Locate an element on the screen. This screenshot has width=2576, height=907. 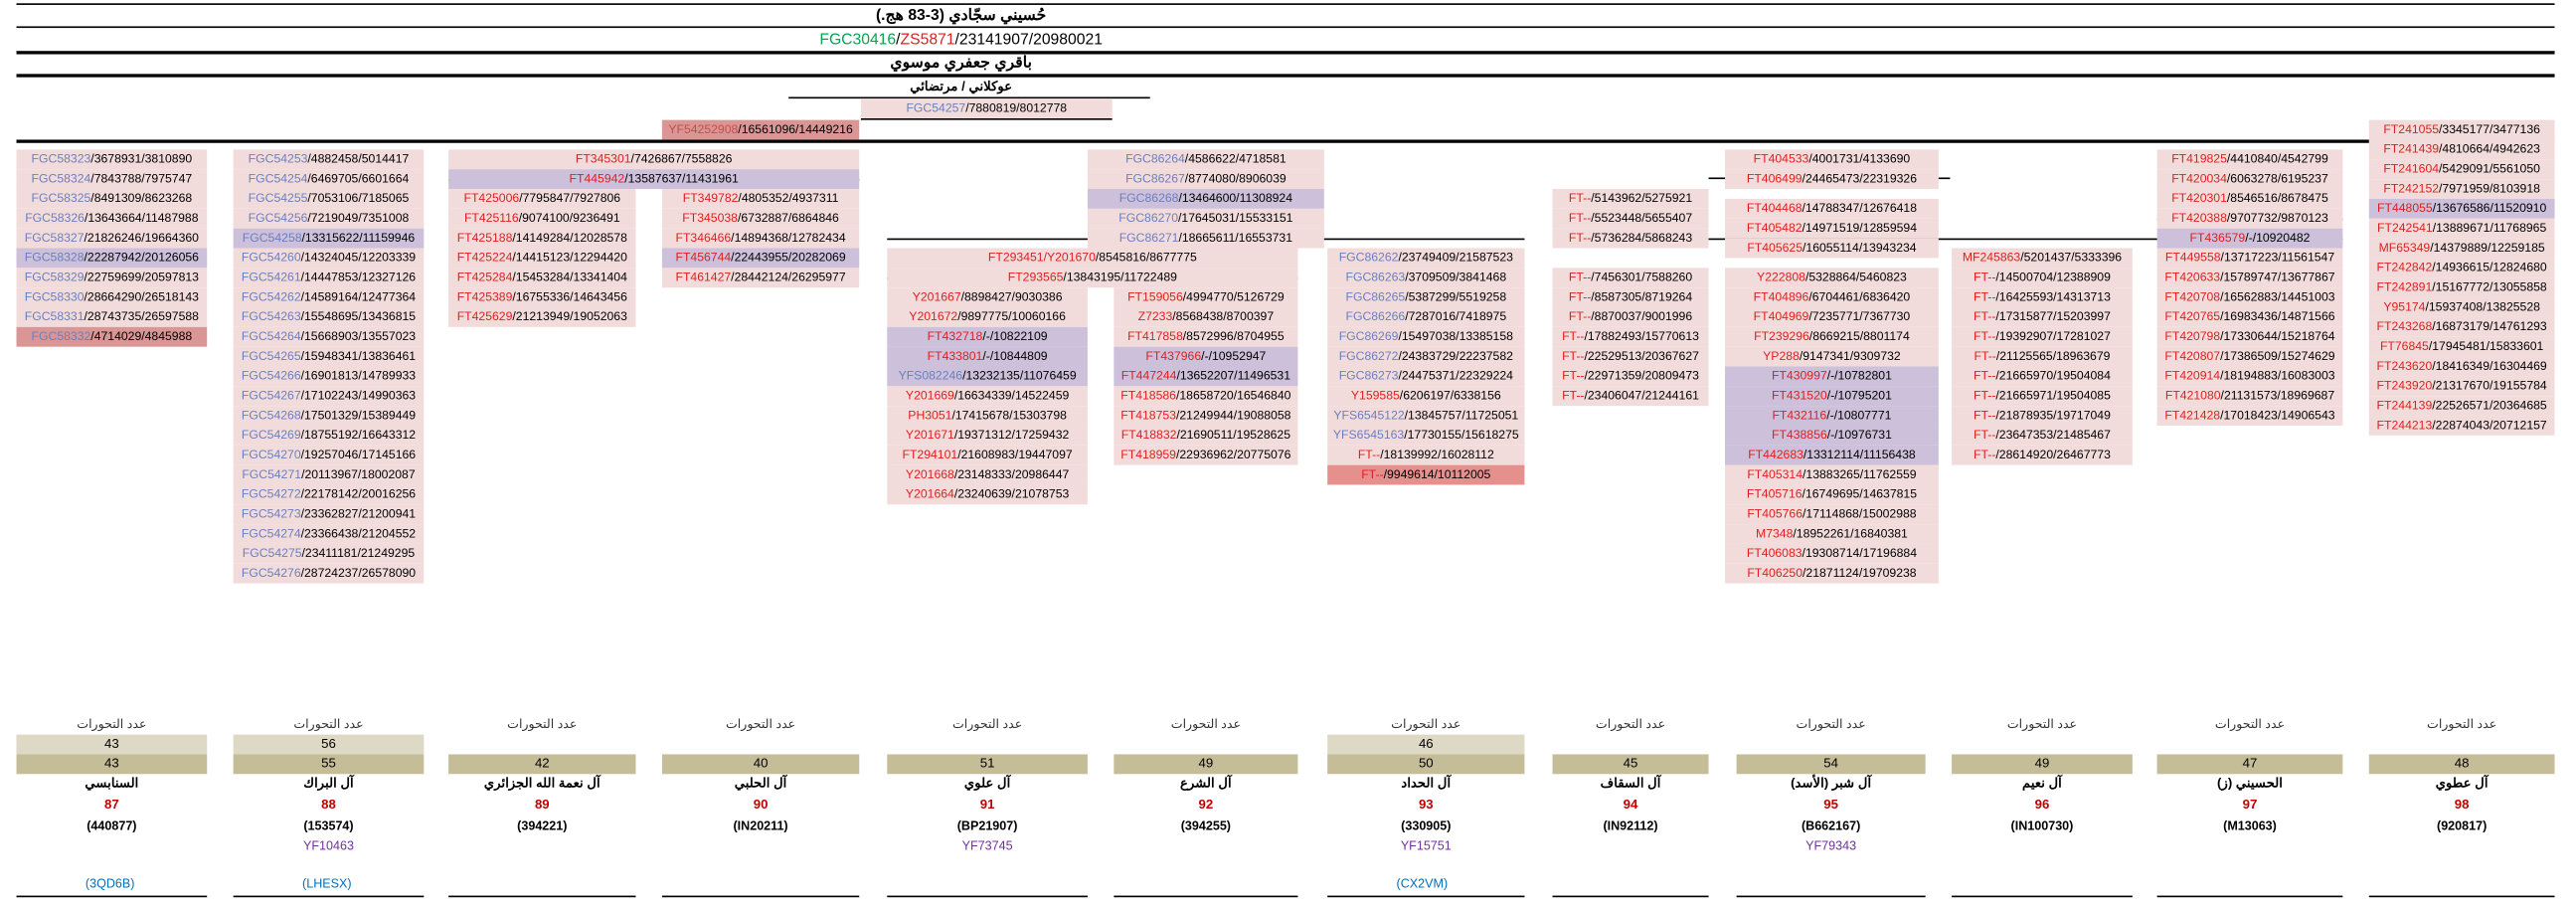
snp-position: /7235771/7367730 is located at coordinates (1859, 316).